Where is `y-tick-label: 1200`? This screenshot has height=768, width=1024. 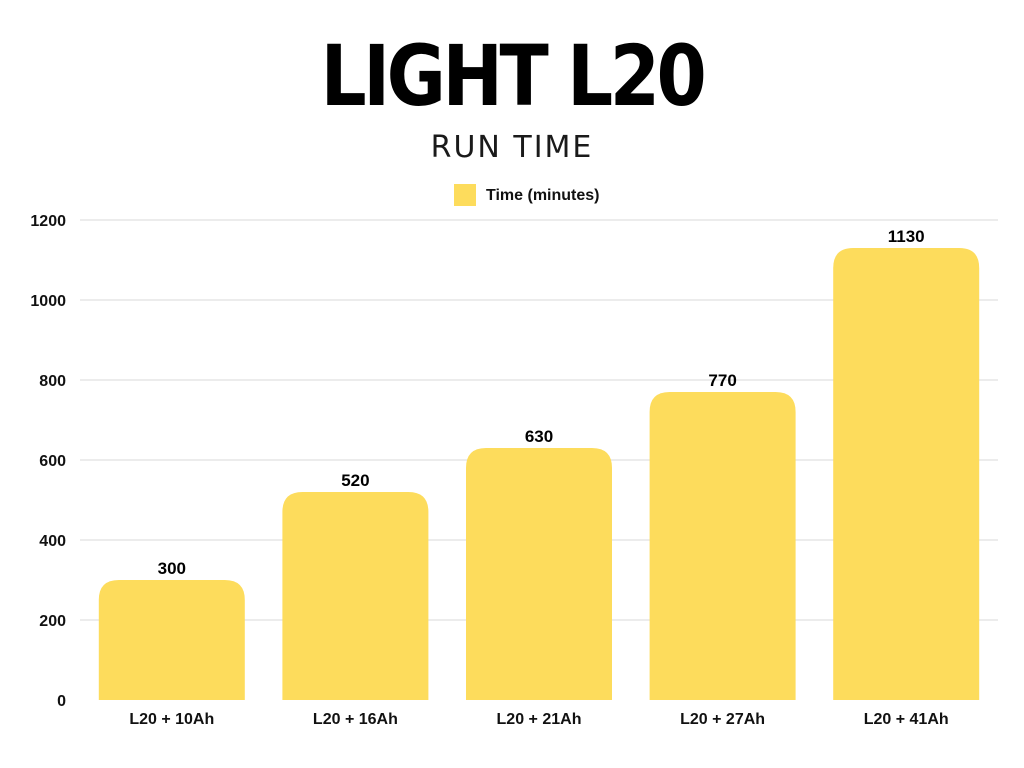
y-tick-label: 1200 is located at coordinates (48, 221).